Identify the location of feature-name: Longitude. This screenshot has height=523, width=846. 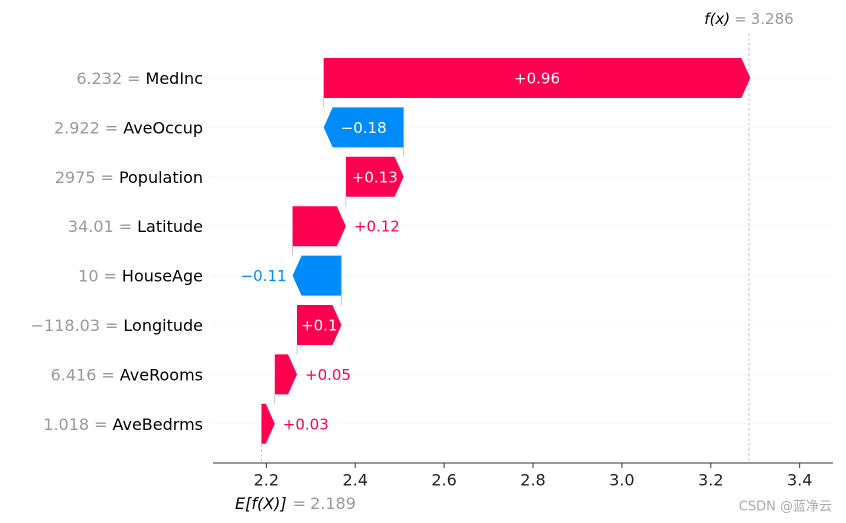
(163, 325).